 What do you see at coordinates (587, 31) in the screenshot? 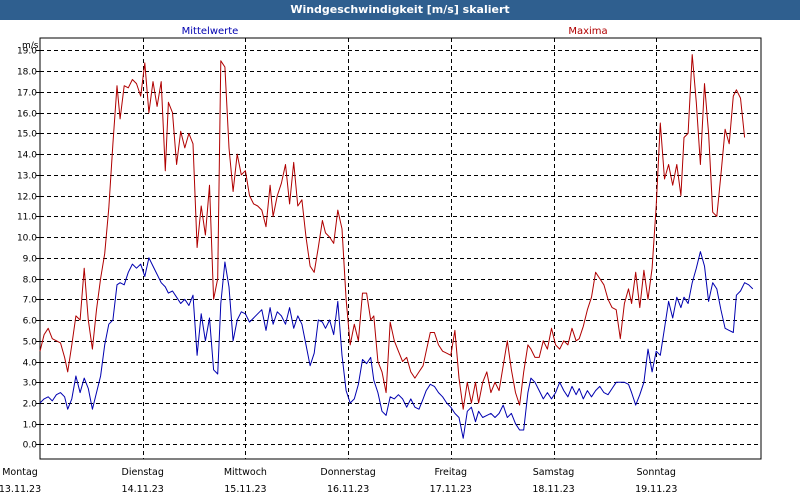
I see `legend-label-max: Maxima` at bounding box center [587, 31].